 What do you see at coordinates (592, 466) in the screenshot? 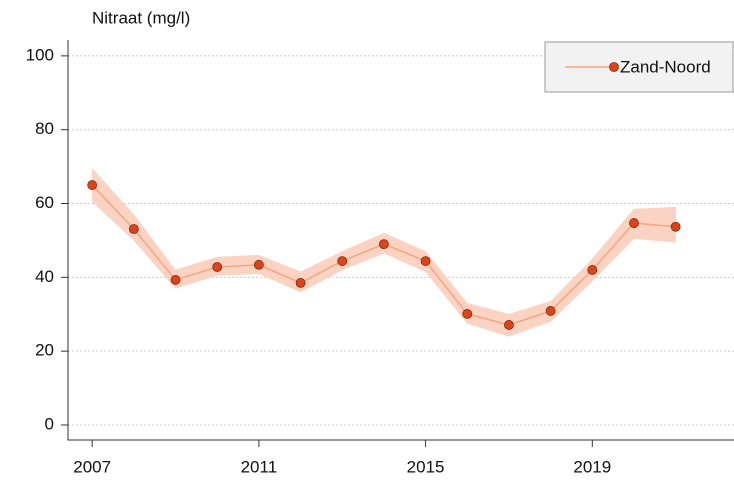
I see `x-tick-label: 2019` at bounding box center [592, 466].